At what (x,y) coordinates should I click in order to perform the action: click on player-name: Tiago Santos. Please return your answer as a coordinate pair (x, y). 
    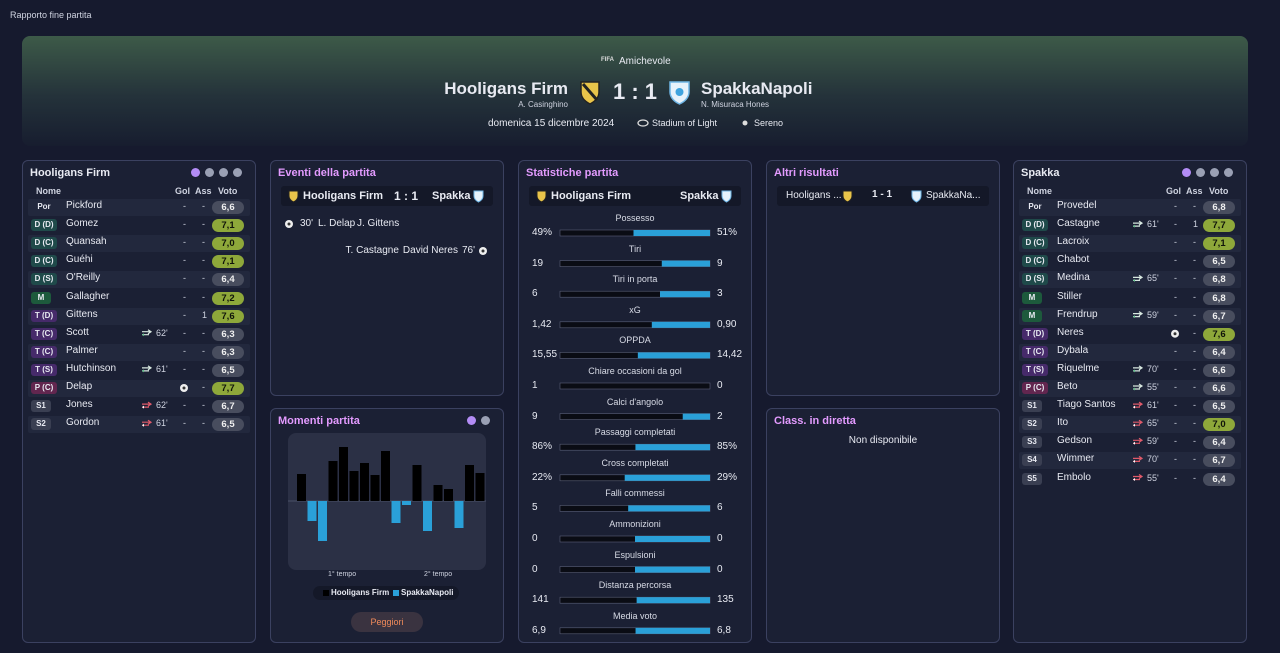
    Looking at the image, I should click on (1086, 405).